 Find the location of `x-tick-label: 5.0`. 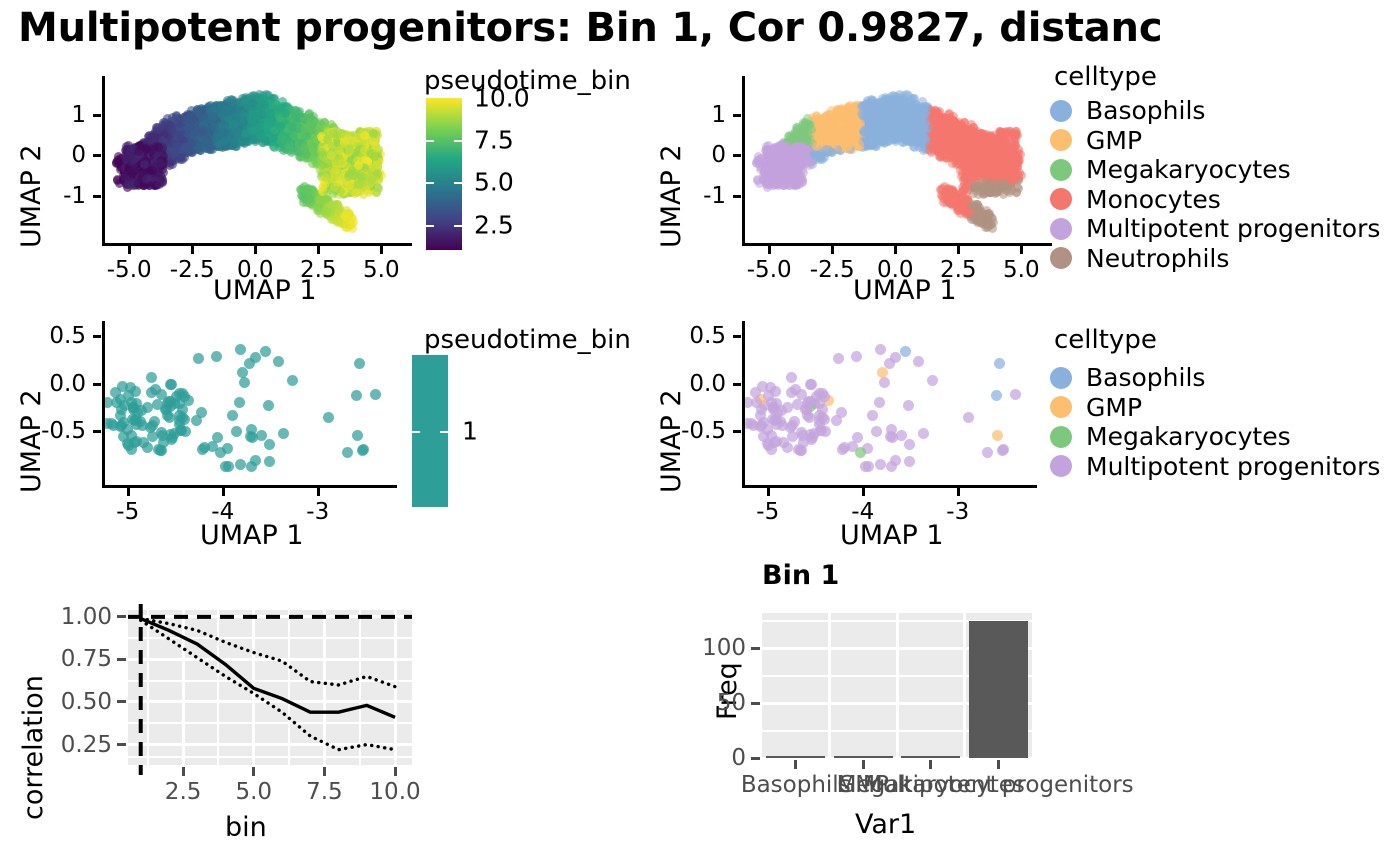

x-tick-label: 5.0 is located at coordinates (381, 270).